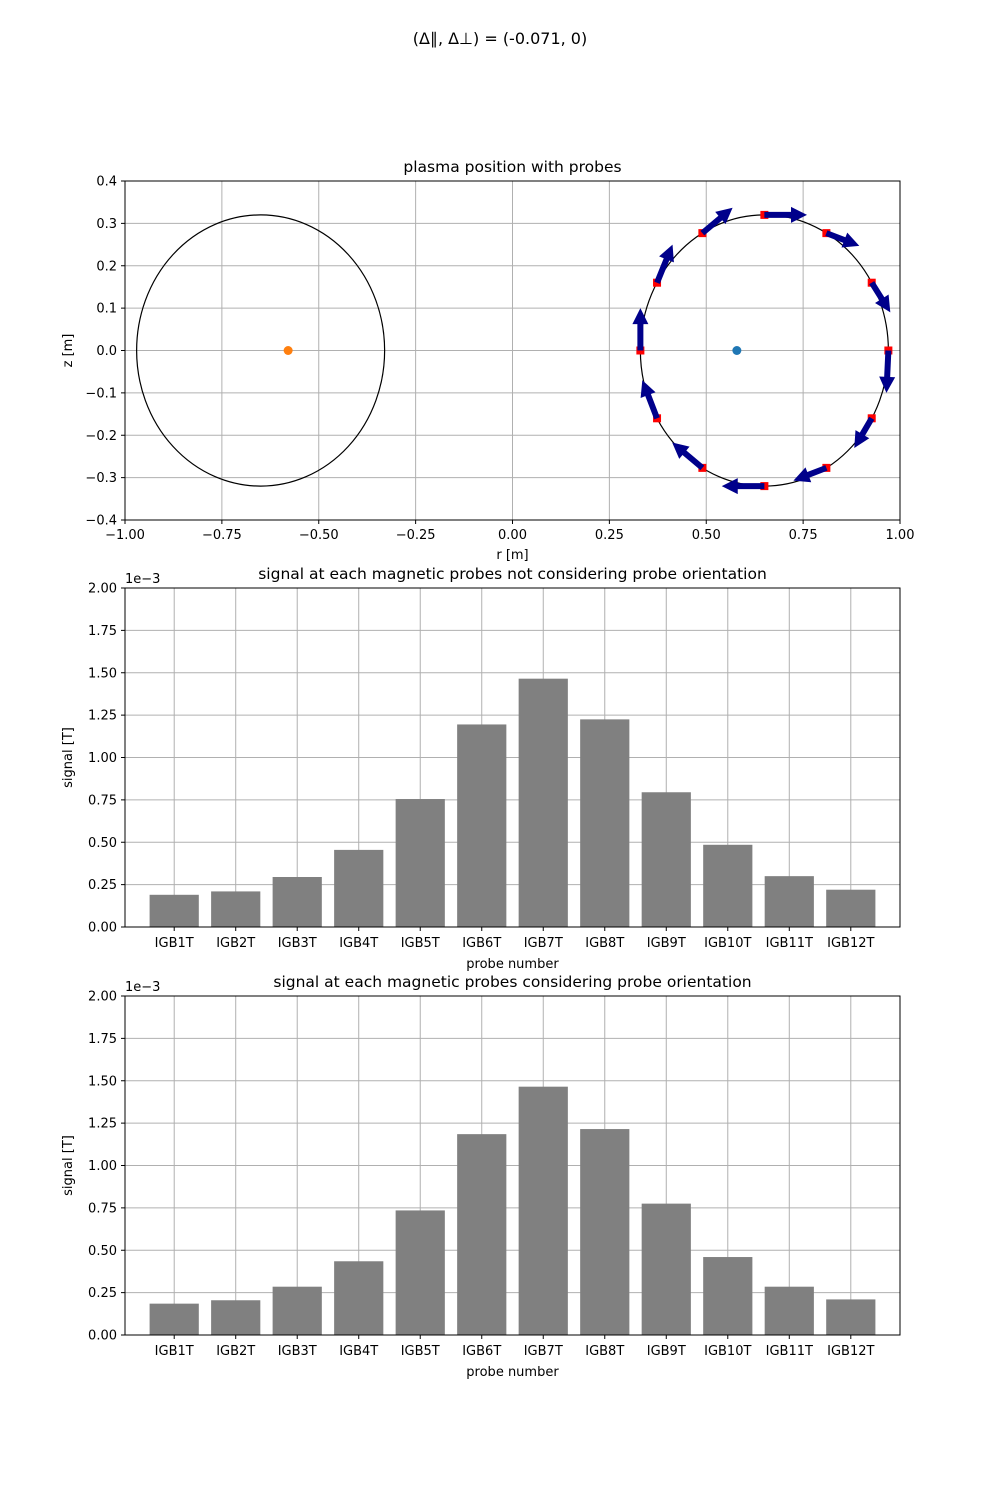 The height and width of the screenshot is (1500, 1000). Describe the element at coordinates (125, 535) in the screenshot. I see `x-tick-label: −1.00` at that location.